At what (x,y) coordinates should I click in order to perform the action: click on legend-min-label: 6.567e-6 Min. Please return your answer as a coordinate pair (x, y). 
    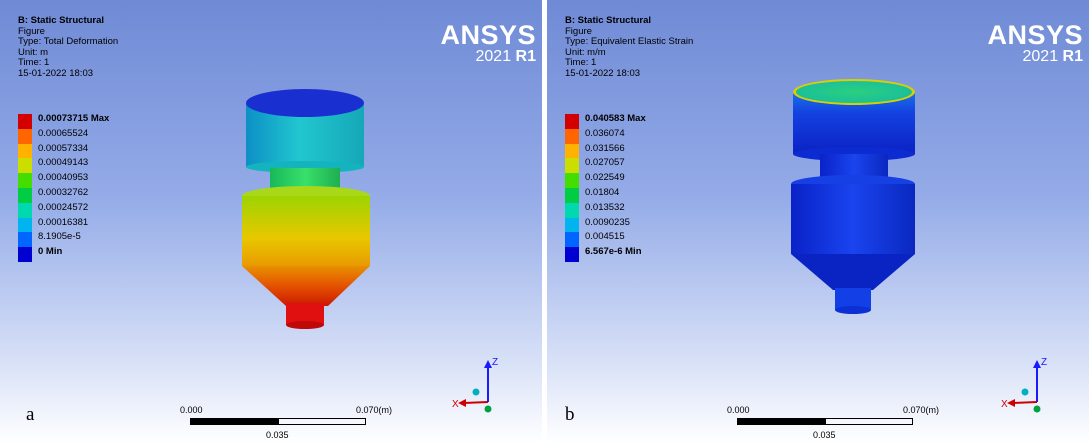
    Looking at the image, I should click on (613, 252).